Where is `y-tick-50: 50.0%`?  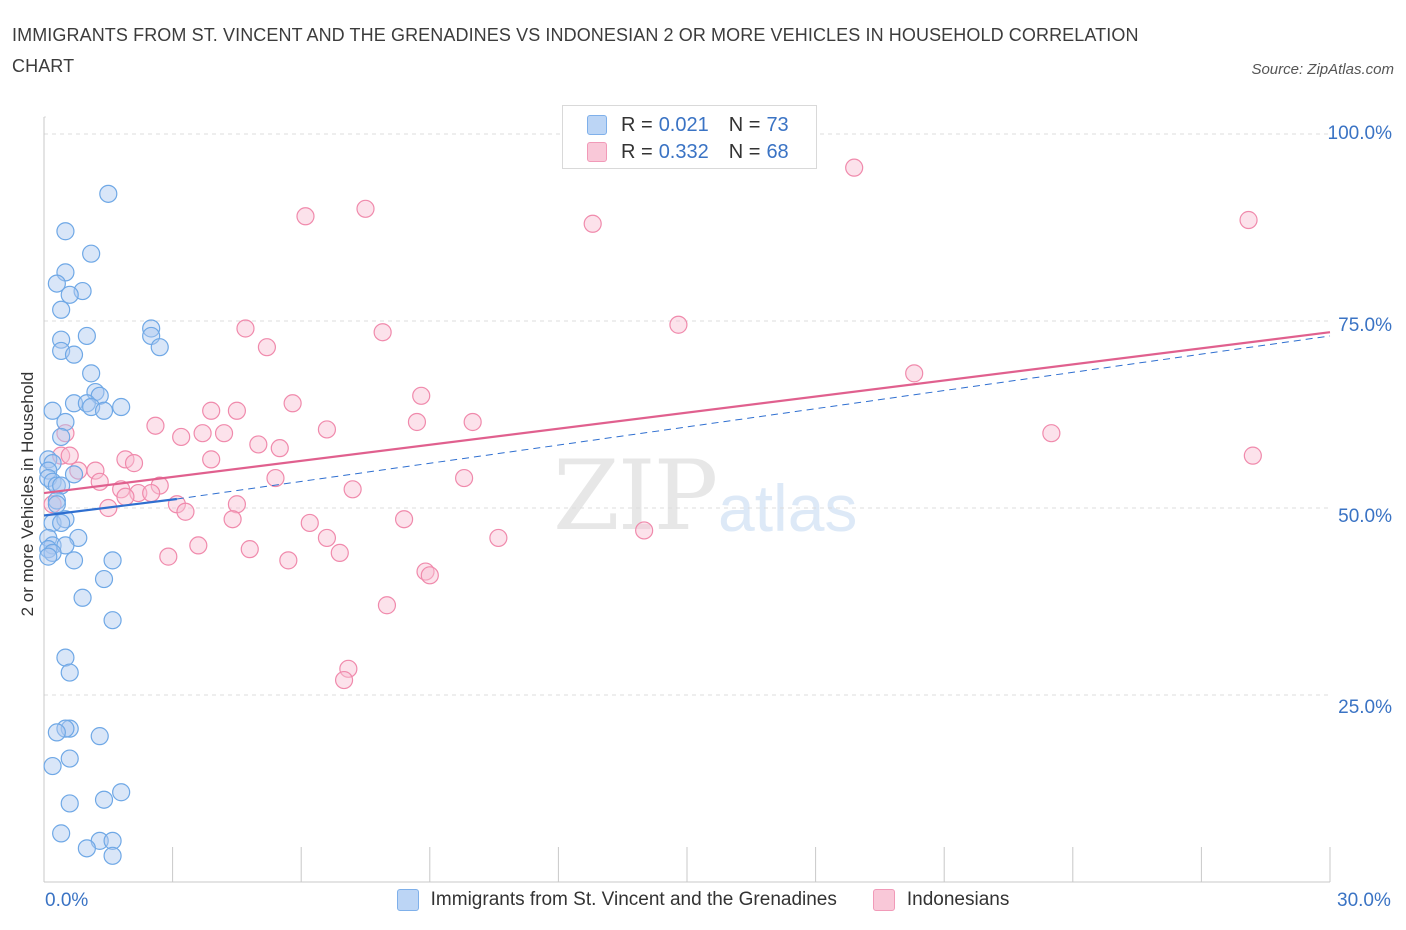
y-tick-50: 50.0% is located at coordinates (1365, 516).